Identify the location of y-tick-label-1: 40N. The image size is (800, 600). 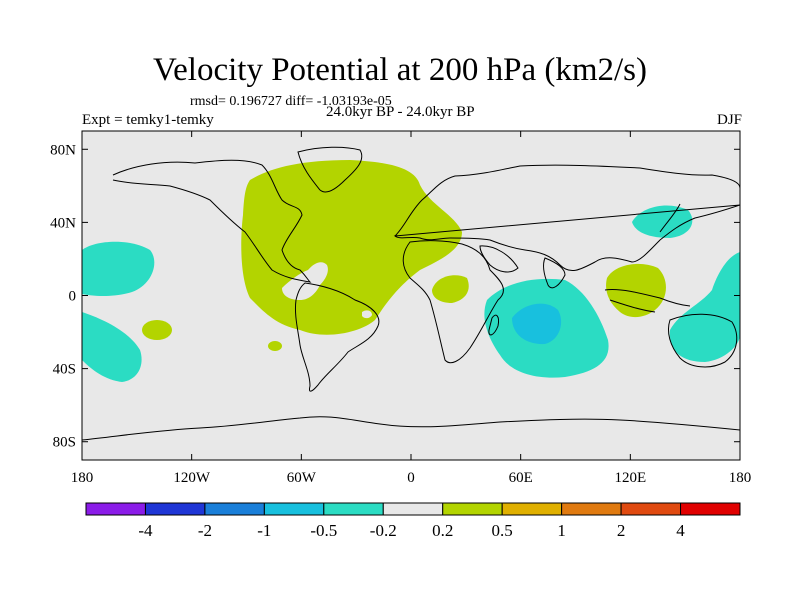
(63, 223).